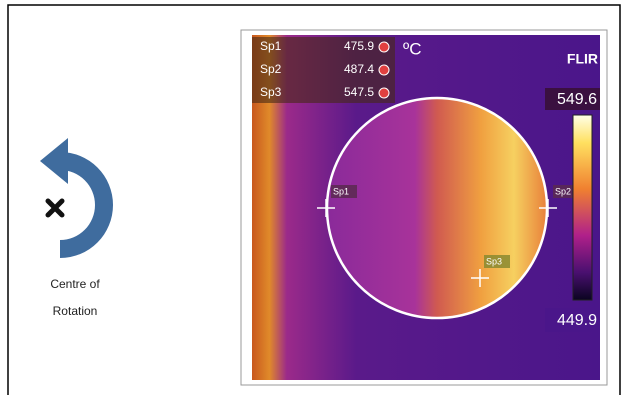 This screenshot has width=629, height=406. What do you see at coordinates (494, 261) in the screenshot?
I see `spot-tag-label: Sp3` at bounding box center [494, 261].